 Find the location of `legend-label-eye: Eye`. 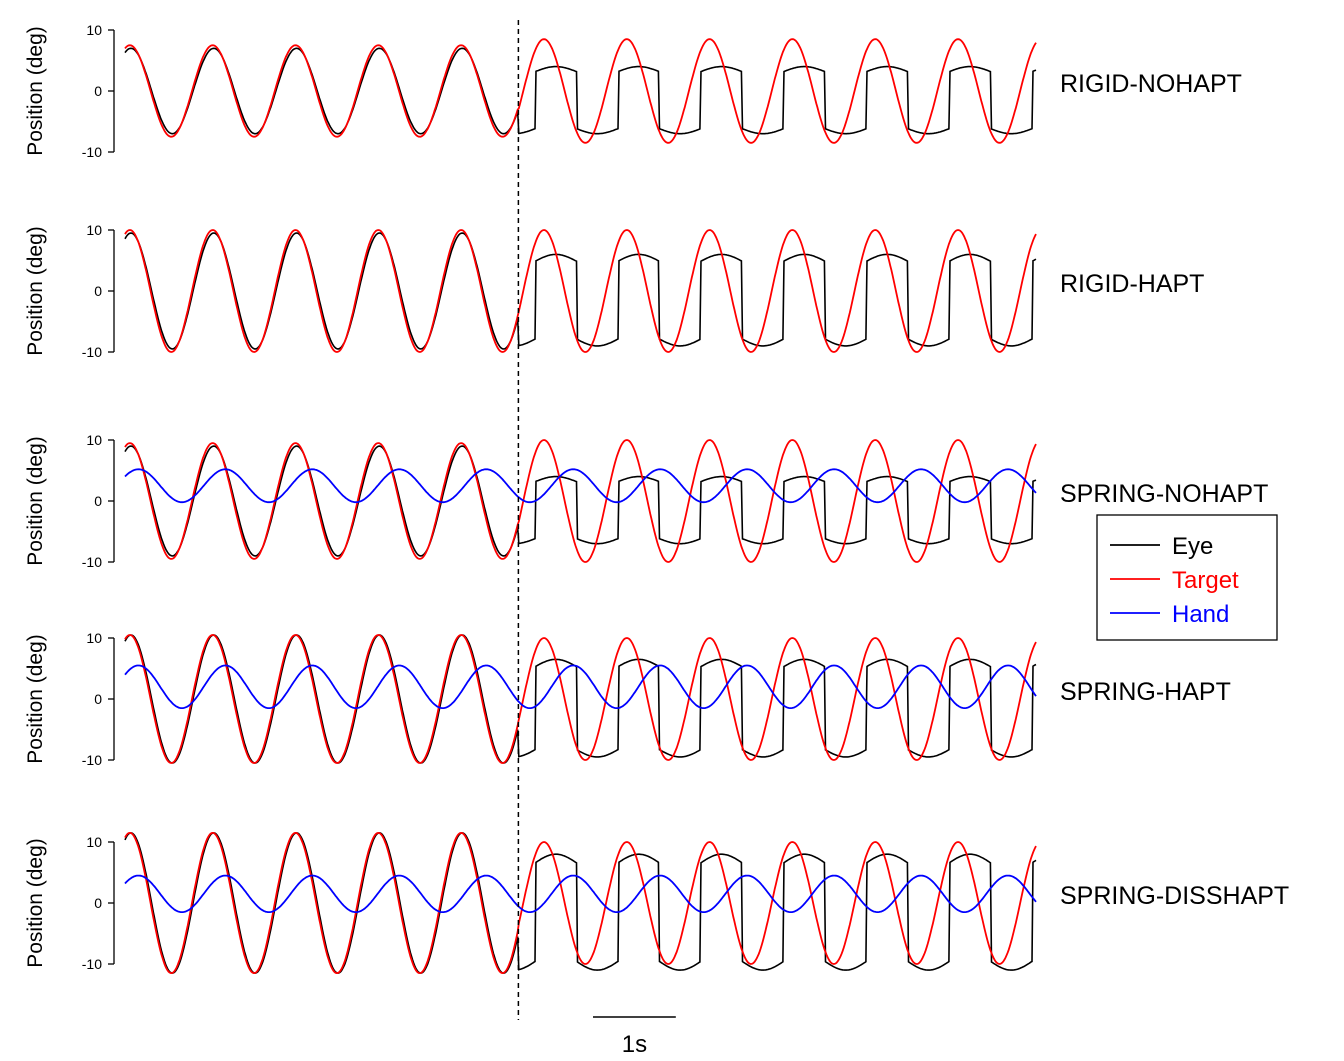

legend-label-eye: Eye is located at coordinates (1192, 546).